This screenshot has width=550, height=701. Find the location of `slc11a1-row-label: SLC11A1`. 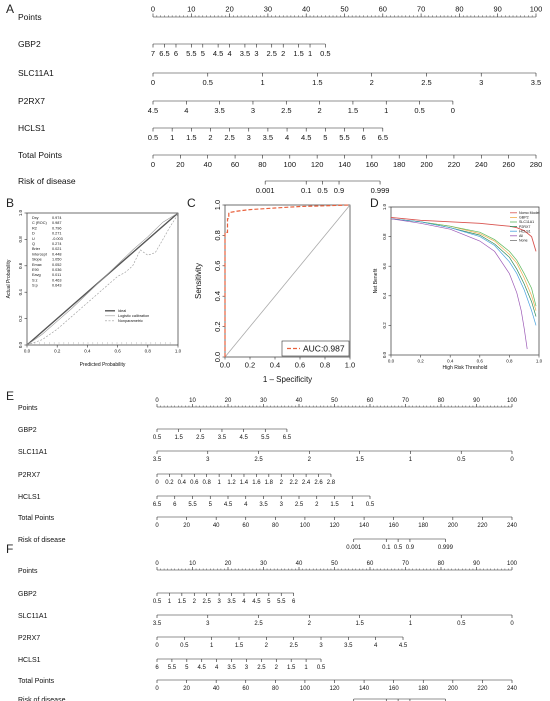

slc11a1-row-label: SLC11A1 is located at coordinates (33, 452).